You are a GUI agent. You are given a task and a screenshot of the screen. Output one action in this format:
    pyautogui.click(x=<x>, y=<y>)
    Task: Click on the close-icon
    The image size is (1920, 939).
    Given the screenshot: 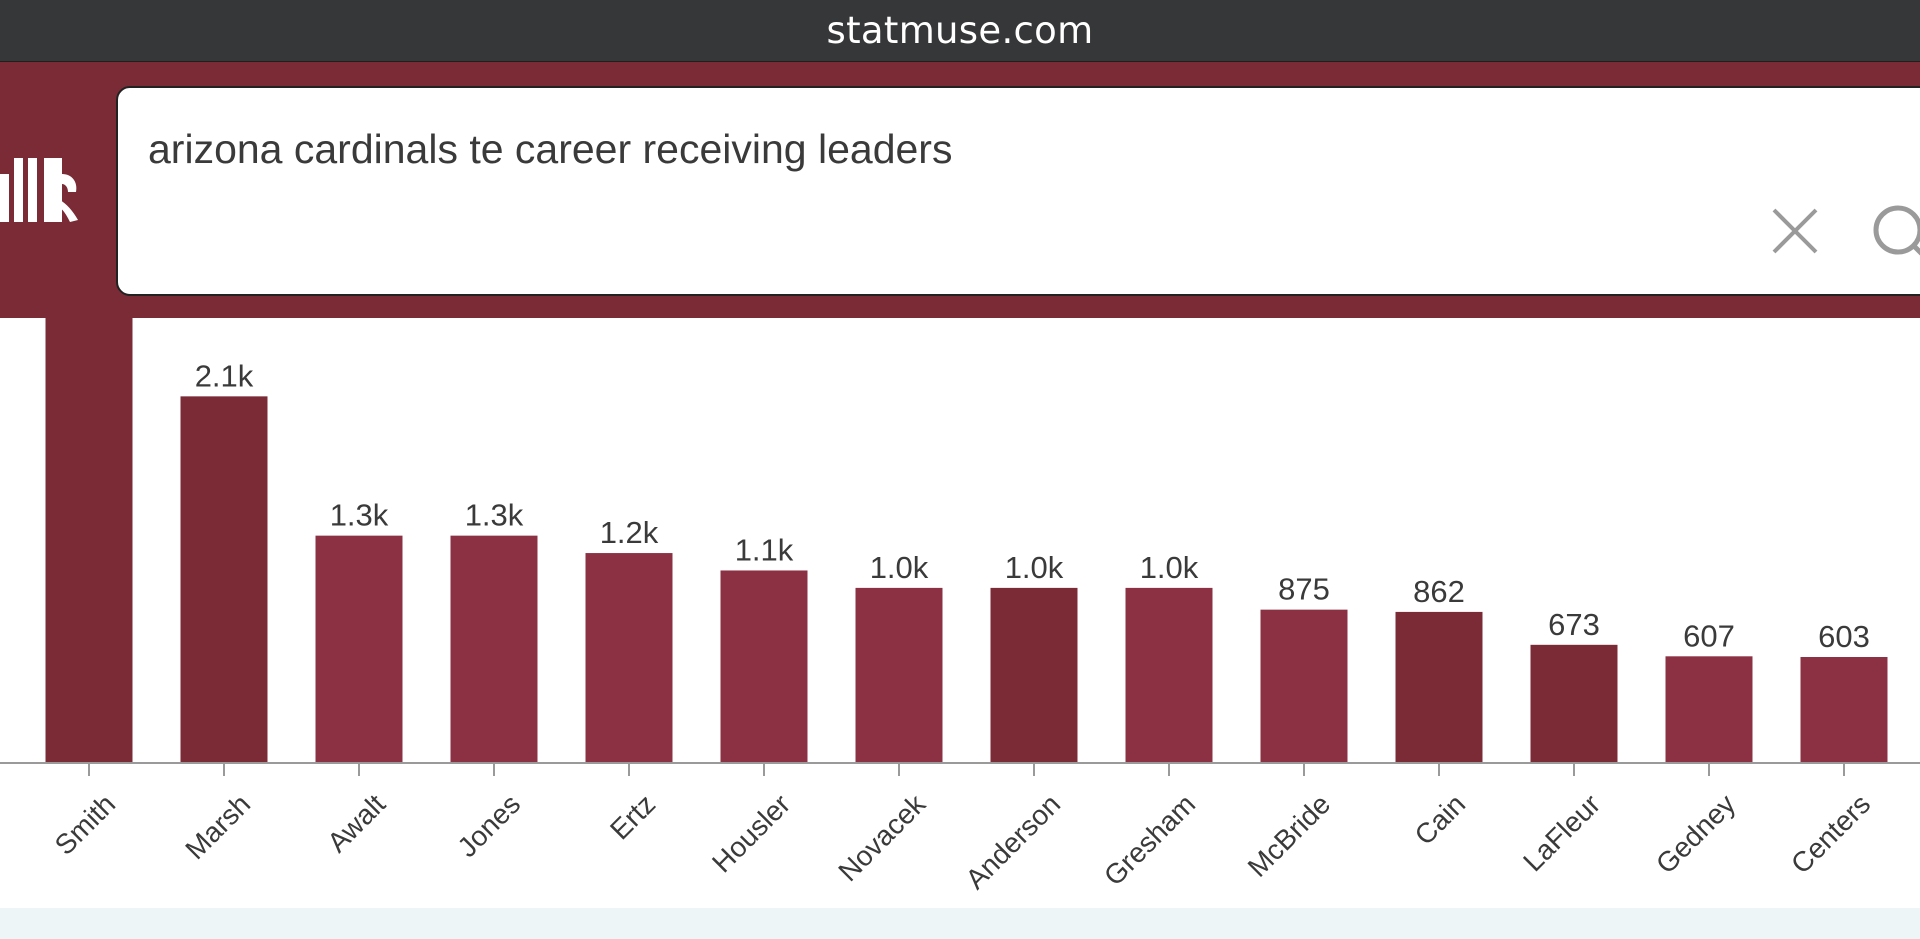 What is the action you would take?
    pyautogui.click(x=1795, y=231)
    